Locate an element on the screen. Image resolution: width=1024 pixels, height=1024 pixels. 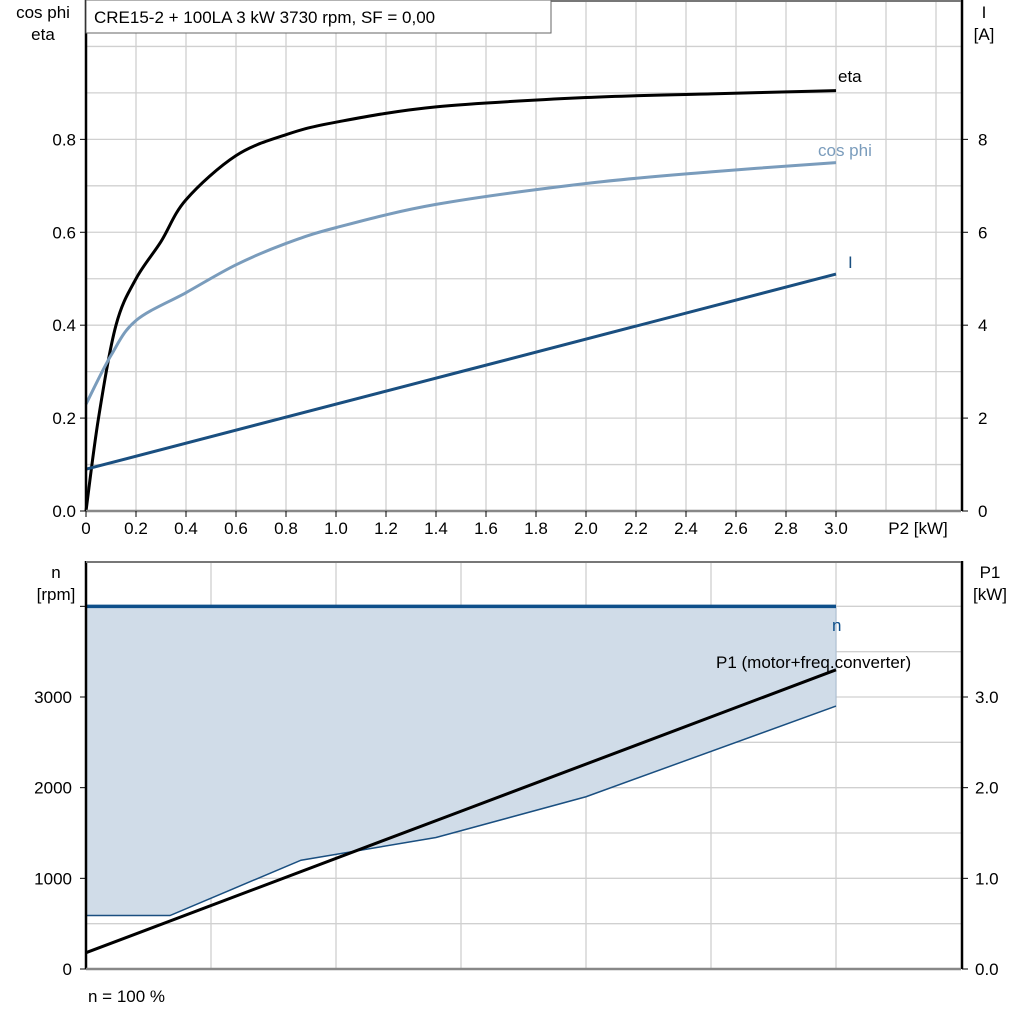
y-tick-label-left: 2000 is located at coordinates (53, 788).